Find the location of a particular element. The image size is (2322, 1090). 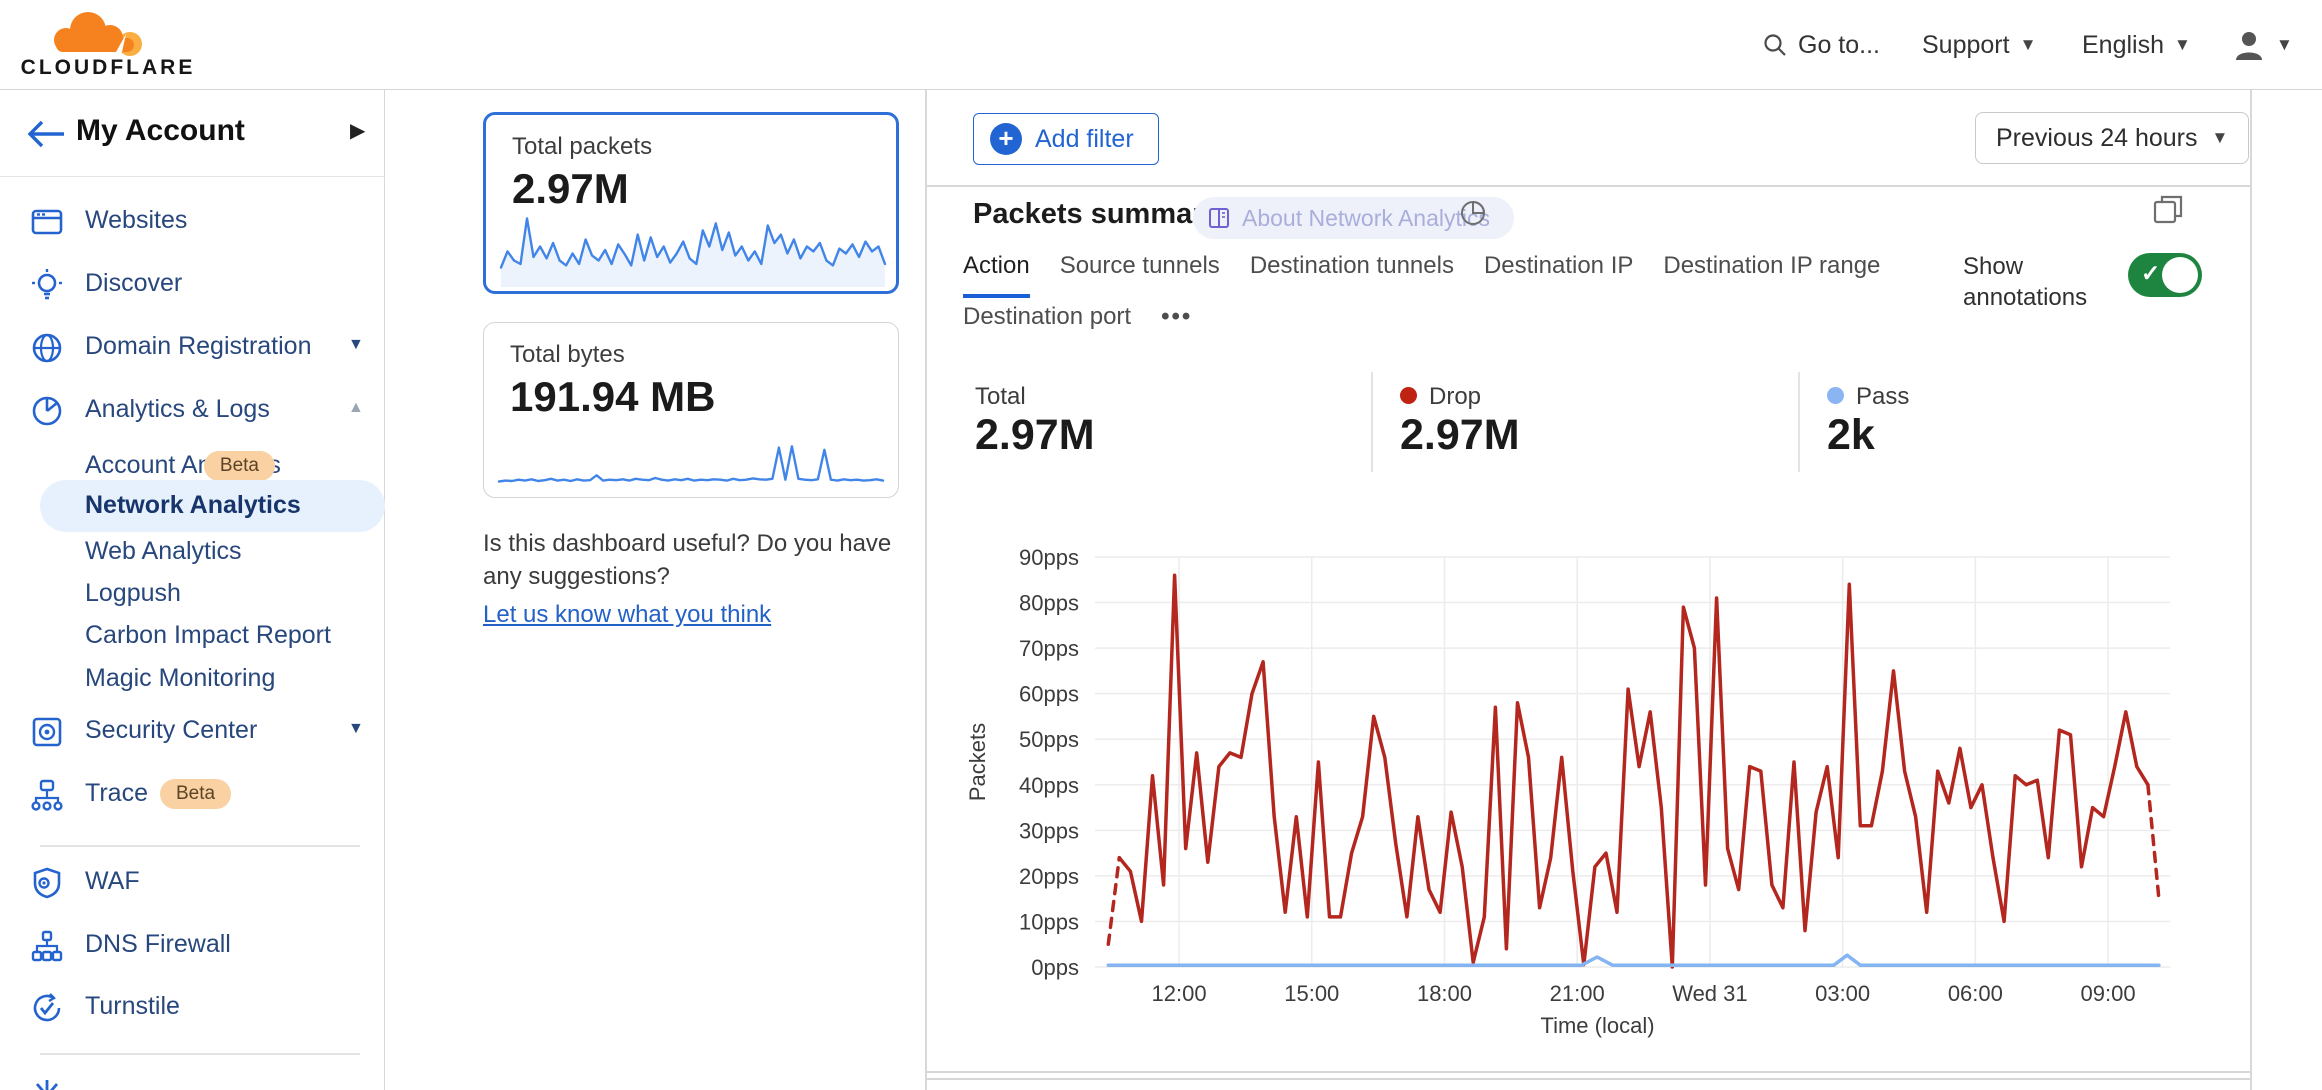

chevron-right-icon: ▶ is located at coordinates (358, 131).